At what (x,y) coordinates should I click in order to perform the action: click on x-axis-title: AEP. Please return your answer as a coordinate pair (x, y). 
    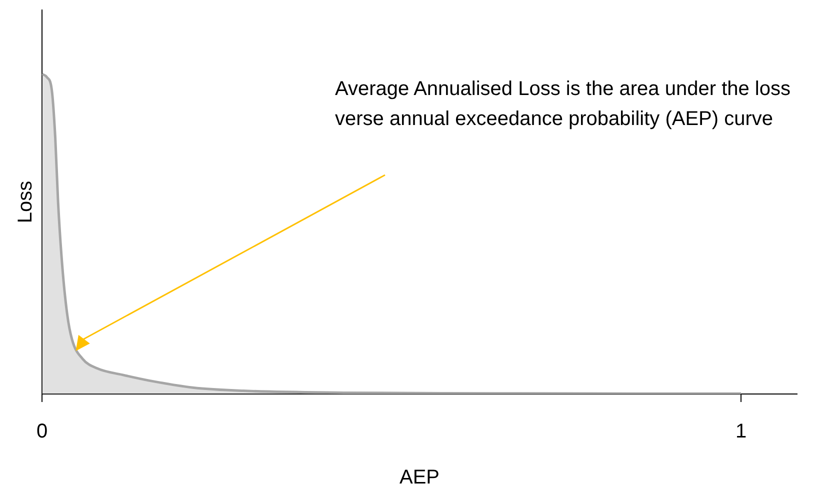
    Looking at the image, I should click on (419, 477).